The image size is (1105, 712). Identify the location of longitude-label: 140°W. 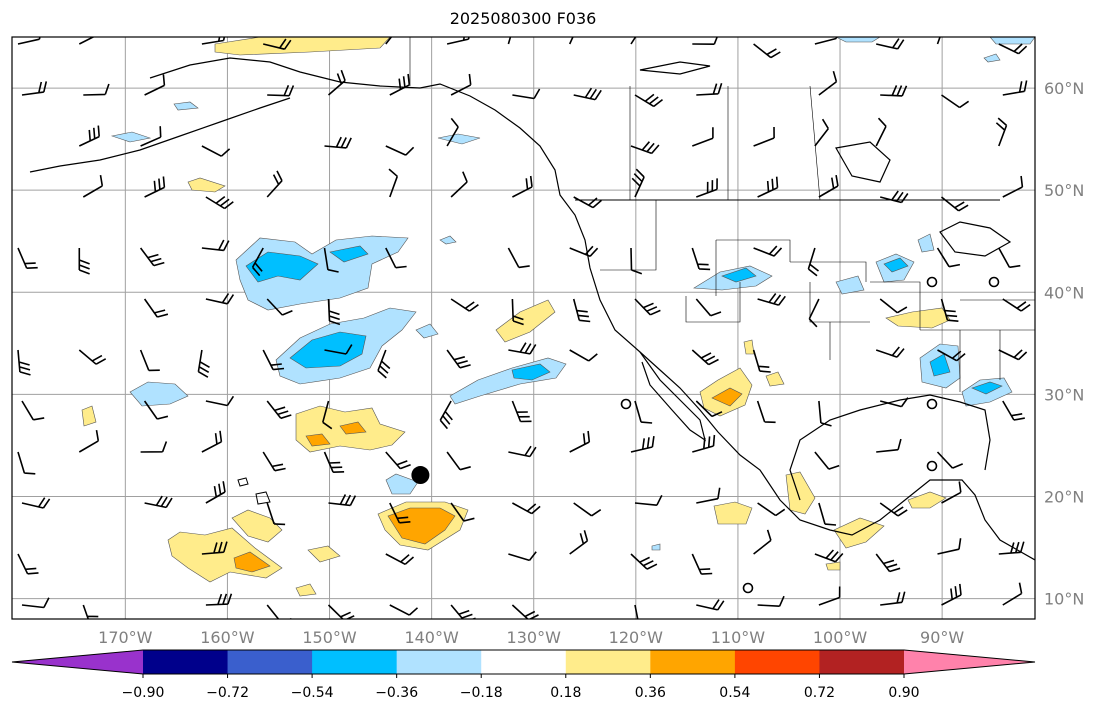
(431, 637).